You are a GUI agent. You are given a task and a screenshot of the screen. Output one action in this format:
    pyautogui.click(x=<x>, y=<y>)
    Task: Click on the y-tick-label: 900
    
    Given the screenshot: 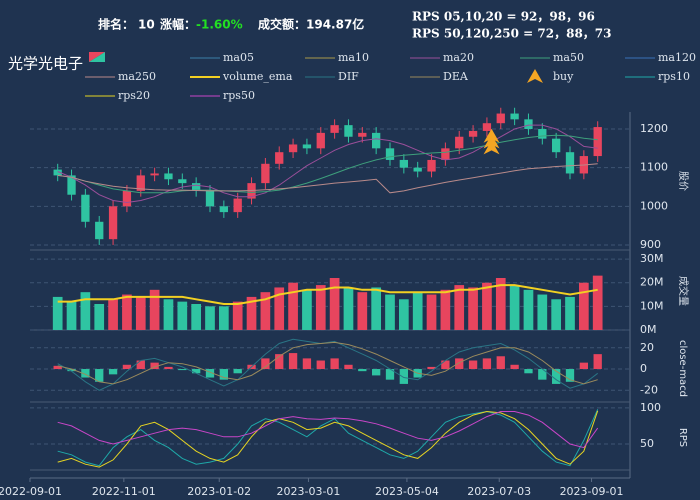 What is the action you would take?
    pyautogui.click(x=650, y=244)
    